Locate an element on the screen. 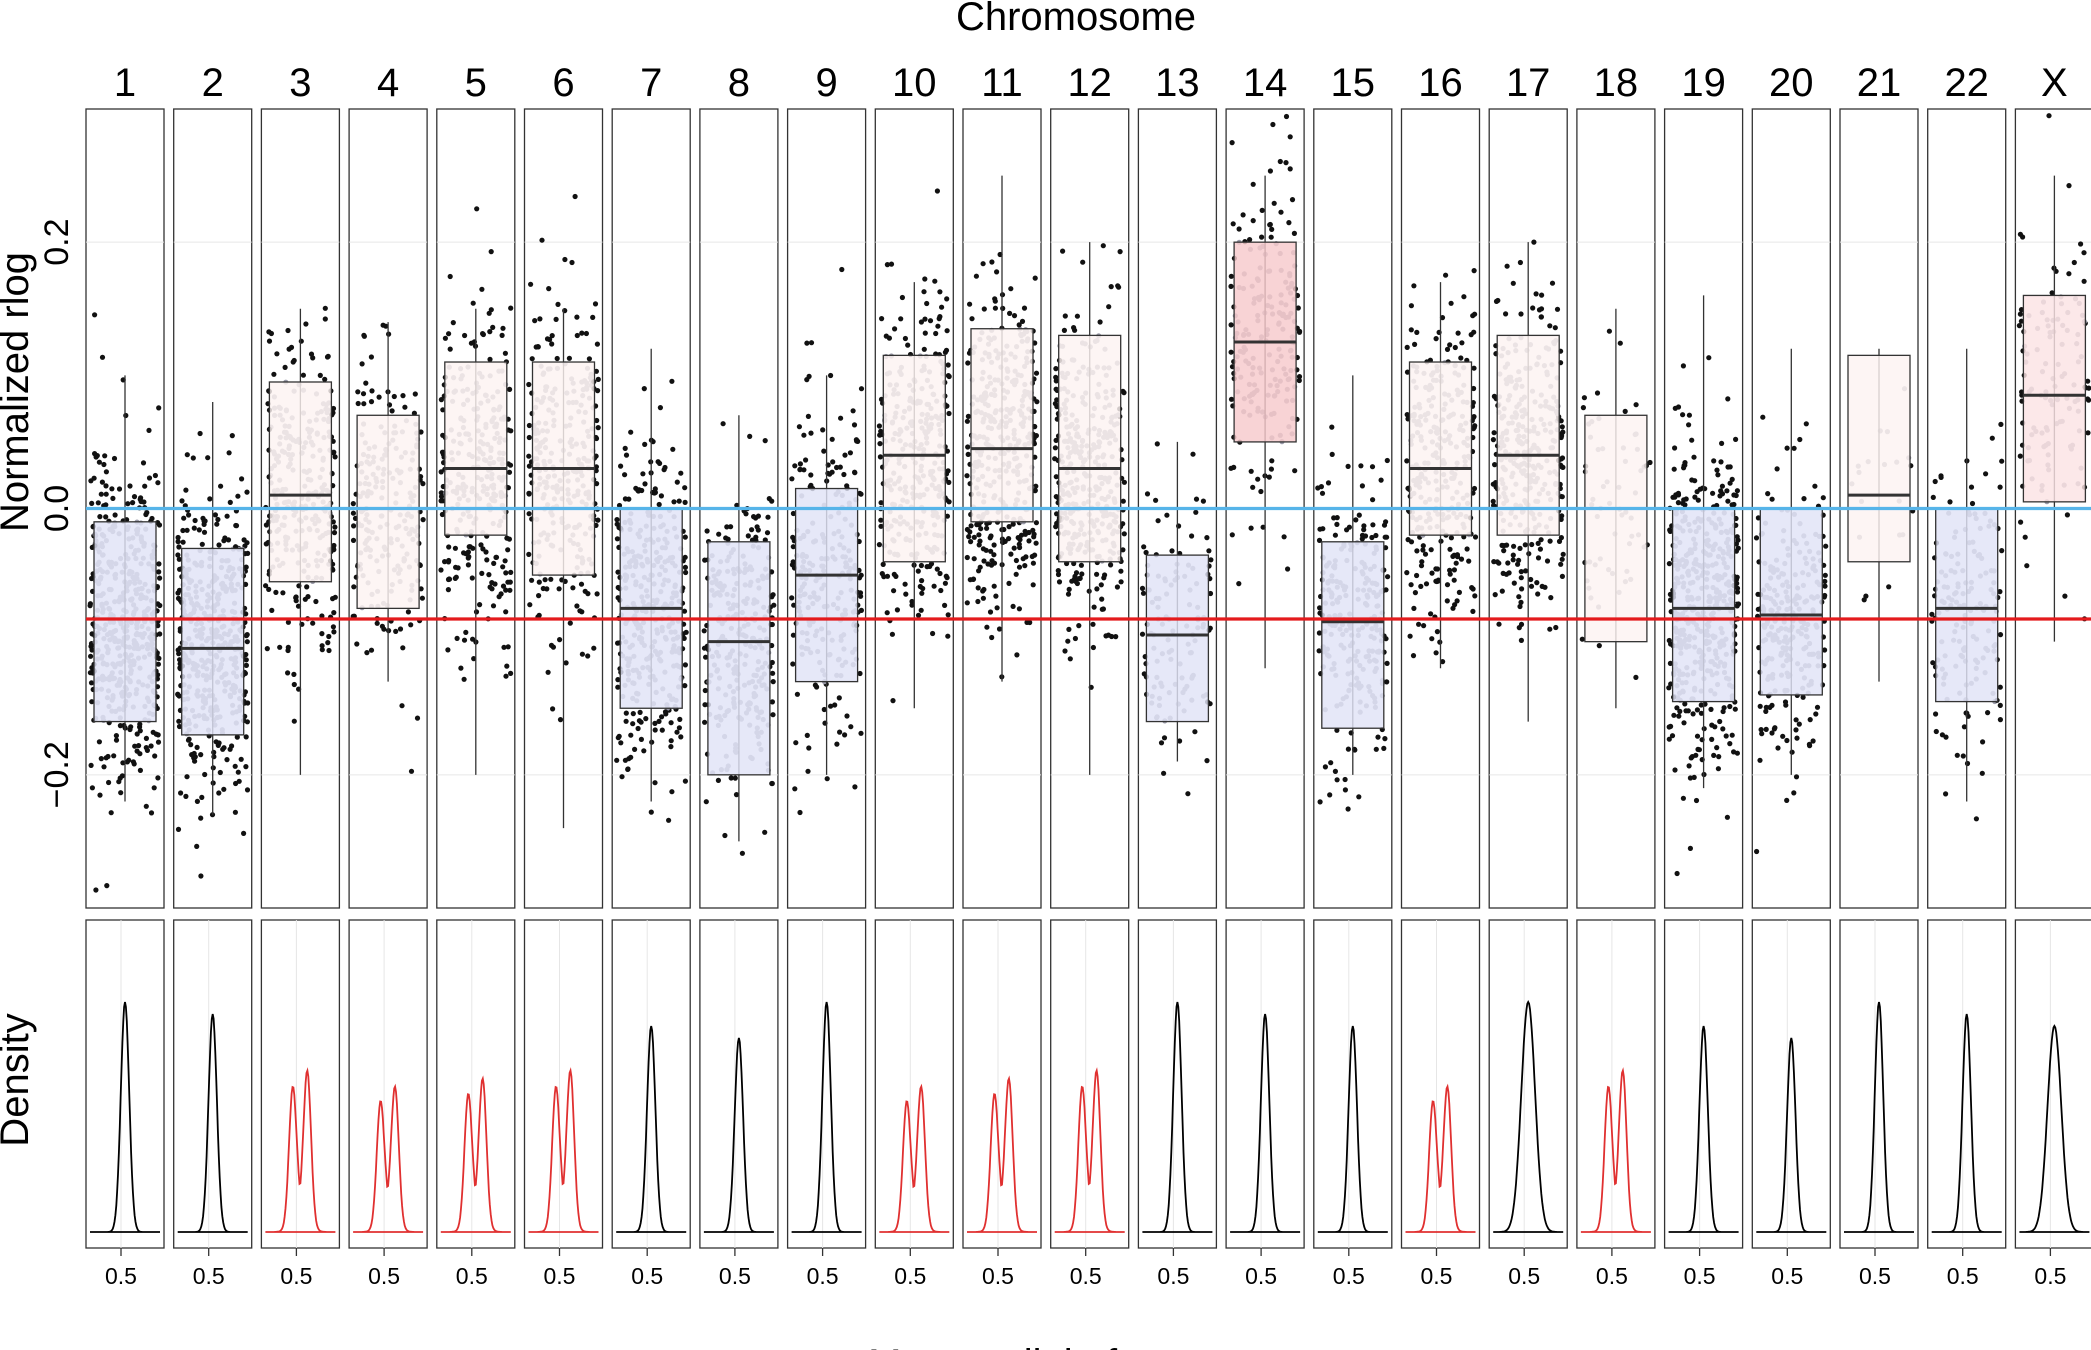  chromosome-label: 7 is located at coordinates (651, 83).